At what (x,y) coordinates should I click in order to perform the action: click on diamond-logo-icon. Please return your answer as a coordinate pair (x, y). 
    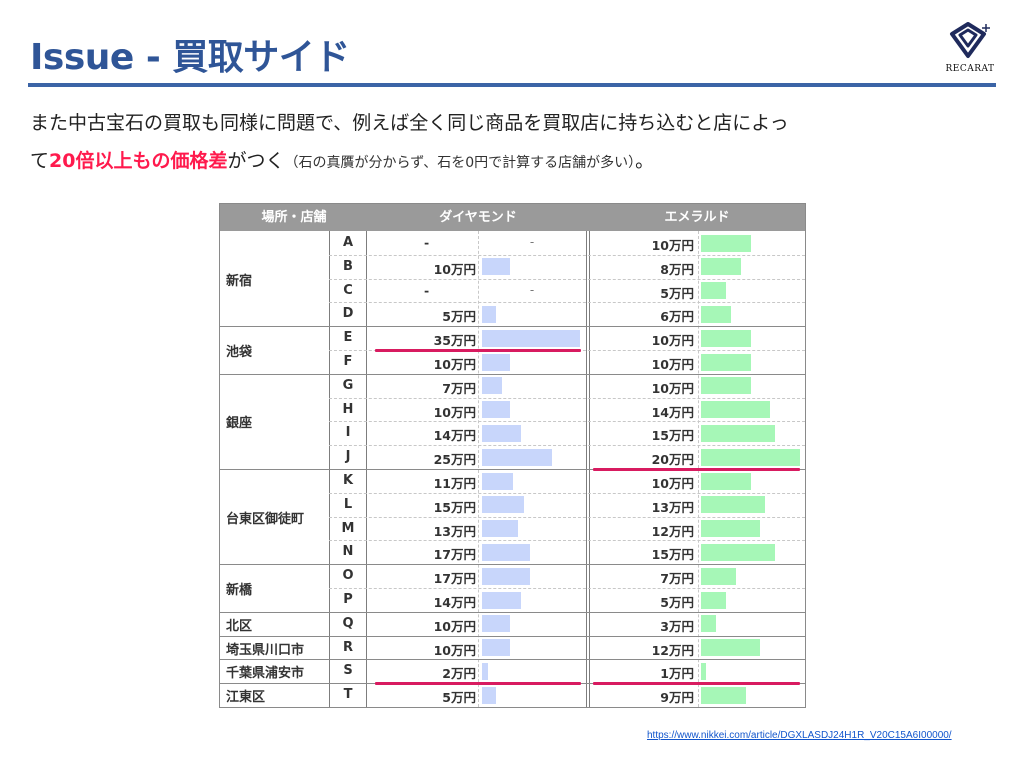
    Looking at the image, I should click on (970, 40).